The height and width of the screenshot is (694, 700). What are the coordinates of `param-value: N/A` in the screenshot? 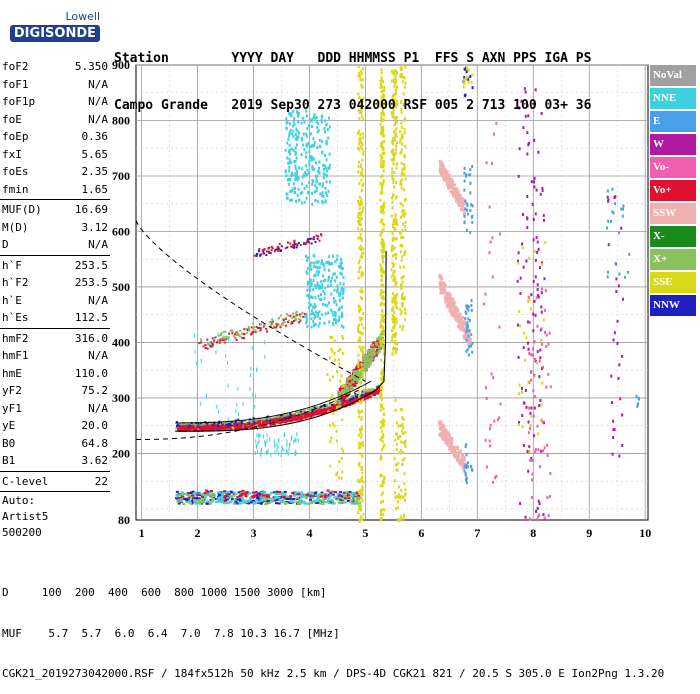 It's located at (98, 355).